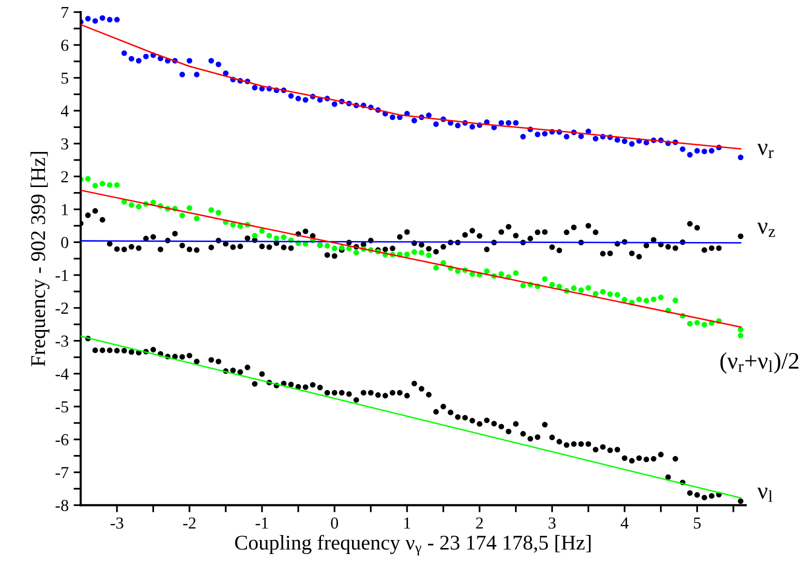 This screenshot has height=576, width=811. Describe the element at coordinates (189, 523) in the screenshot. I see `x-tick-label: -2` at that location.